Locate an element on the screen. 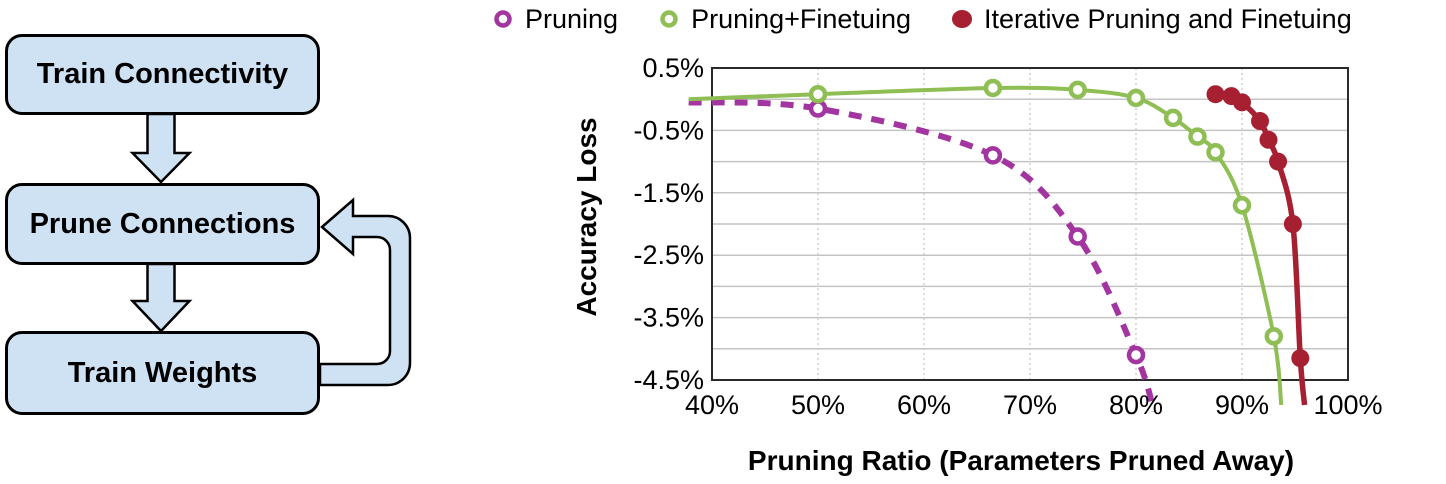 Image resolution: width=1446 pixels, height=484 pixels. legend-item-pruning: Pruning is located at coordinates (555, 19).